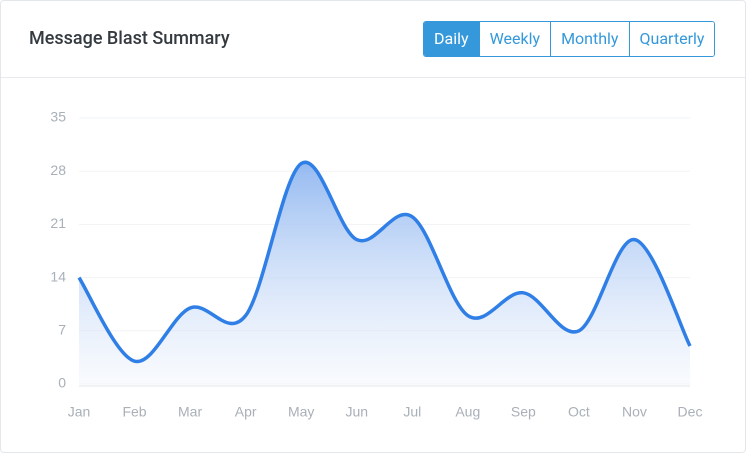 The height and width of the screenshot is (453, 746). What do you see at coordinates (579, 412) in the screenshot?
I see `x-tick-label: Oct` at bounding box center [579, 412].